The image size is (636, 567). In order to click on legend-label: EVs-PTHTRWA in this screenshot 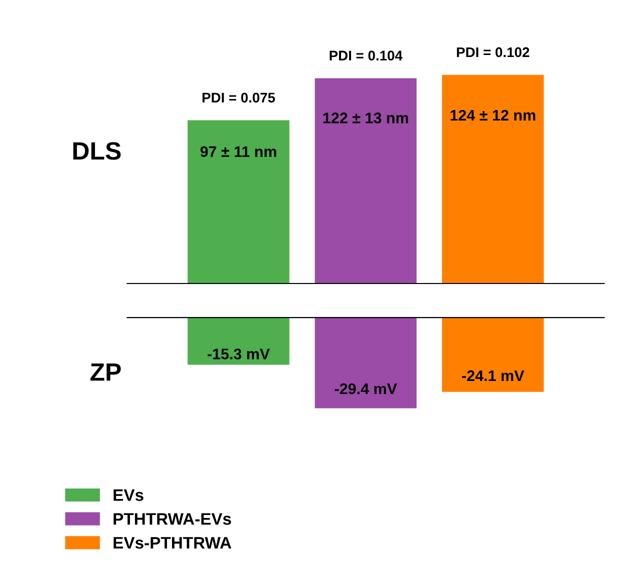, I will do `click(173, 543)`.